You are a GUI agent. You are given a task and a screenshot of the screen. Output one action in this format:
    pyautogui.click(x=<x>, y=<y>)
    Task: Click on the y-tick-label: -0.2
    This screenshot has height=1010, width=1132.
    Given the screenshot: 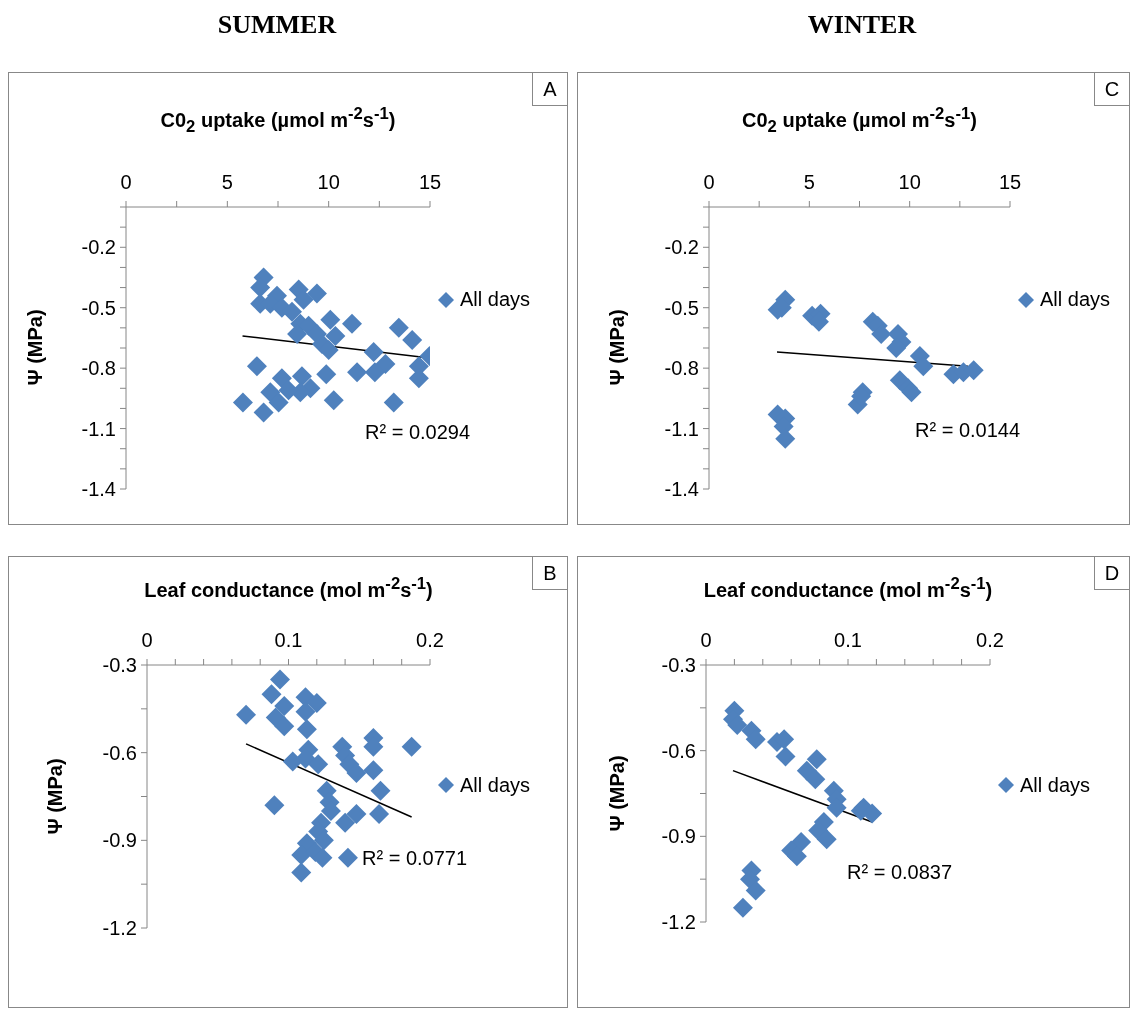 What is the action you would take?
    pyautogui.click(x=681, y=247)
    